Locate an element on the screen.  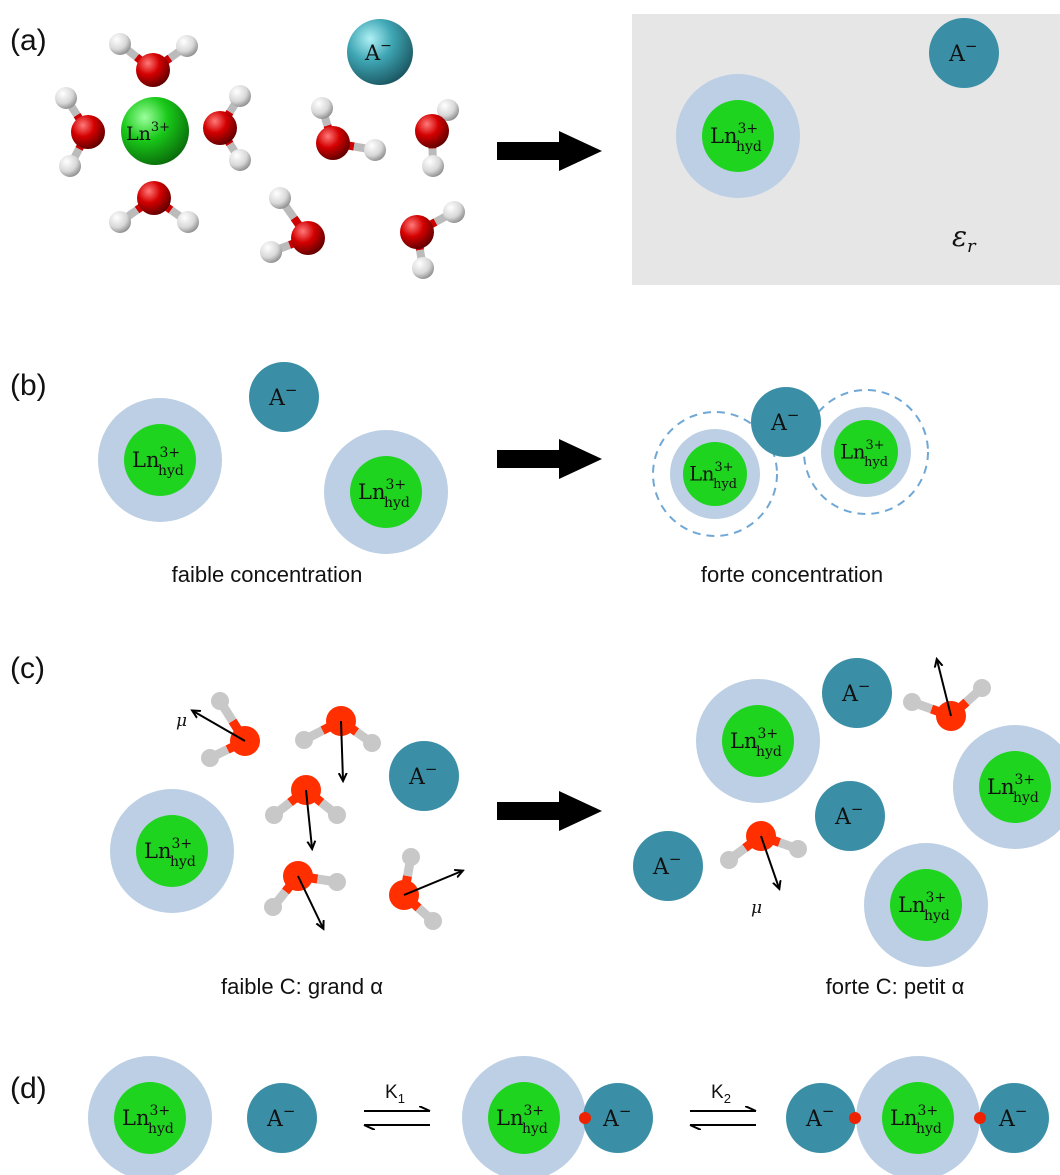
lanthanide-ion-bare is located at coordinates (155, 131).